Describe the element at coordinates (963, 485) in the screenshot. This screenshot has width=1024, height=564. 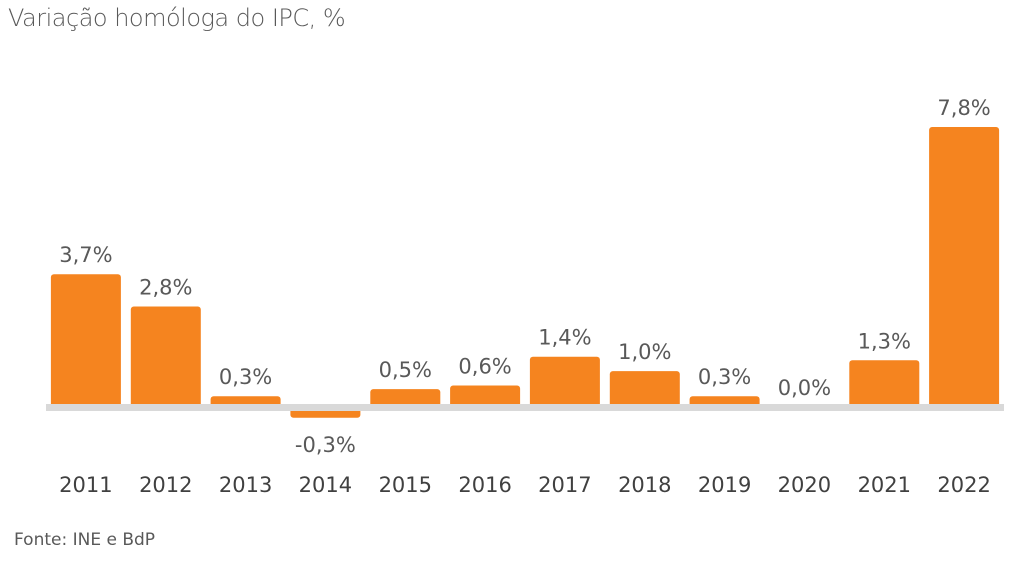
I see `category-label-2022: 2022` at that location.